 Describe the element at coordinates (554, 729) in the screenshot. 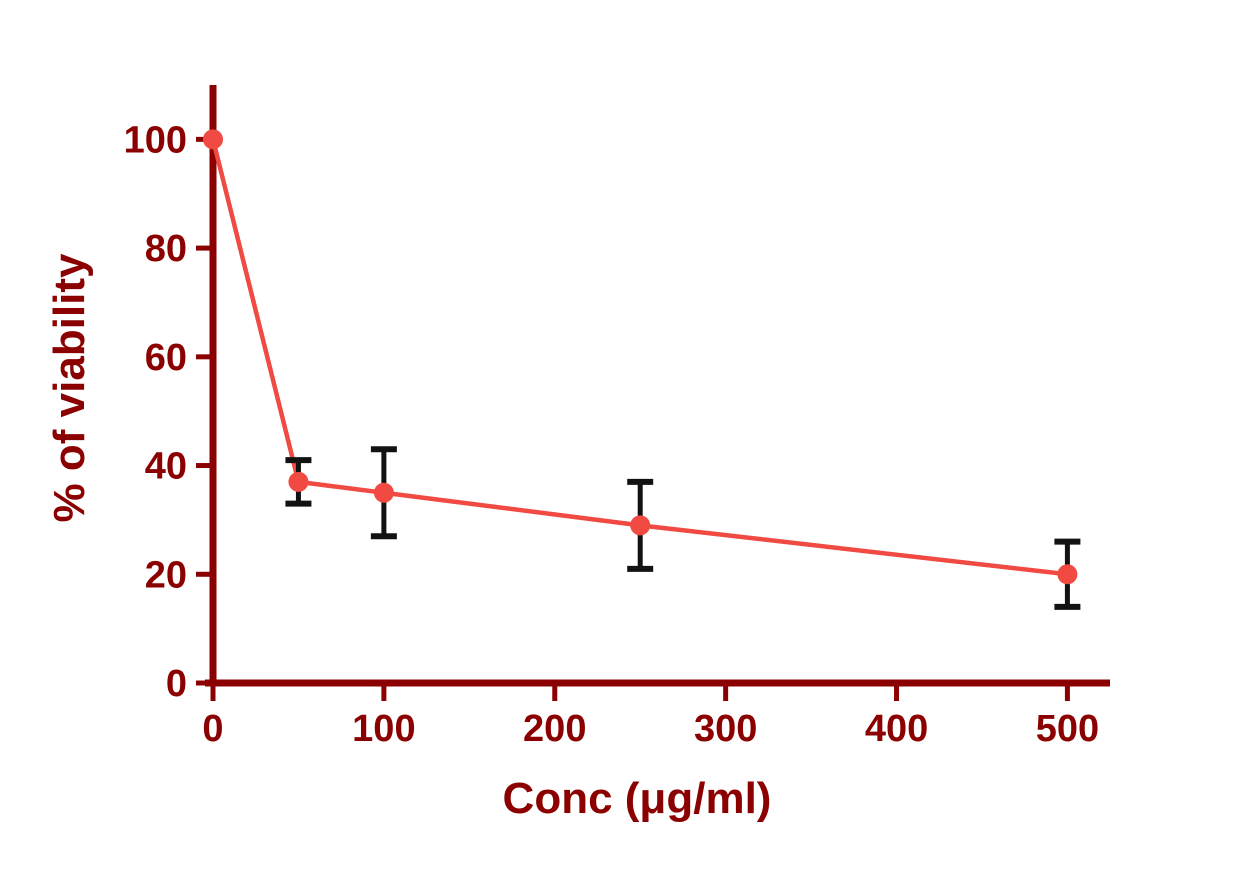

I see `x-tick-label: 200` at that location.